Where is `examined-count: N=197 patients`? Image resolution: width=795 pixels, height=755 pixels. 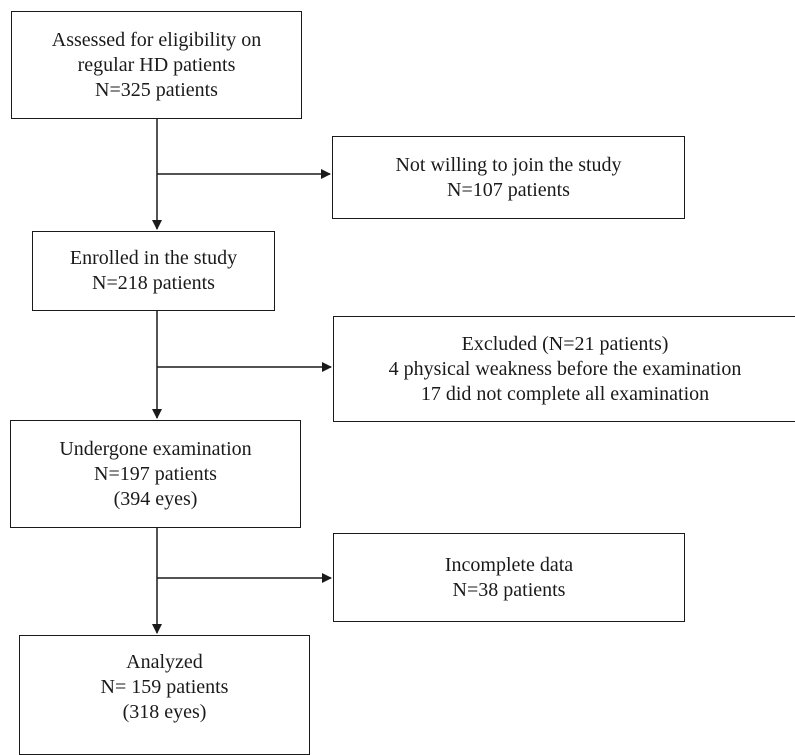
examined-count: N=197 patients is located at coordinates (155, 473).